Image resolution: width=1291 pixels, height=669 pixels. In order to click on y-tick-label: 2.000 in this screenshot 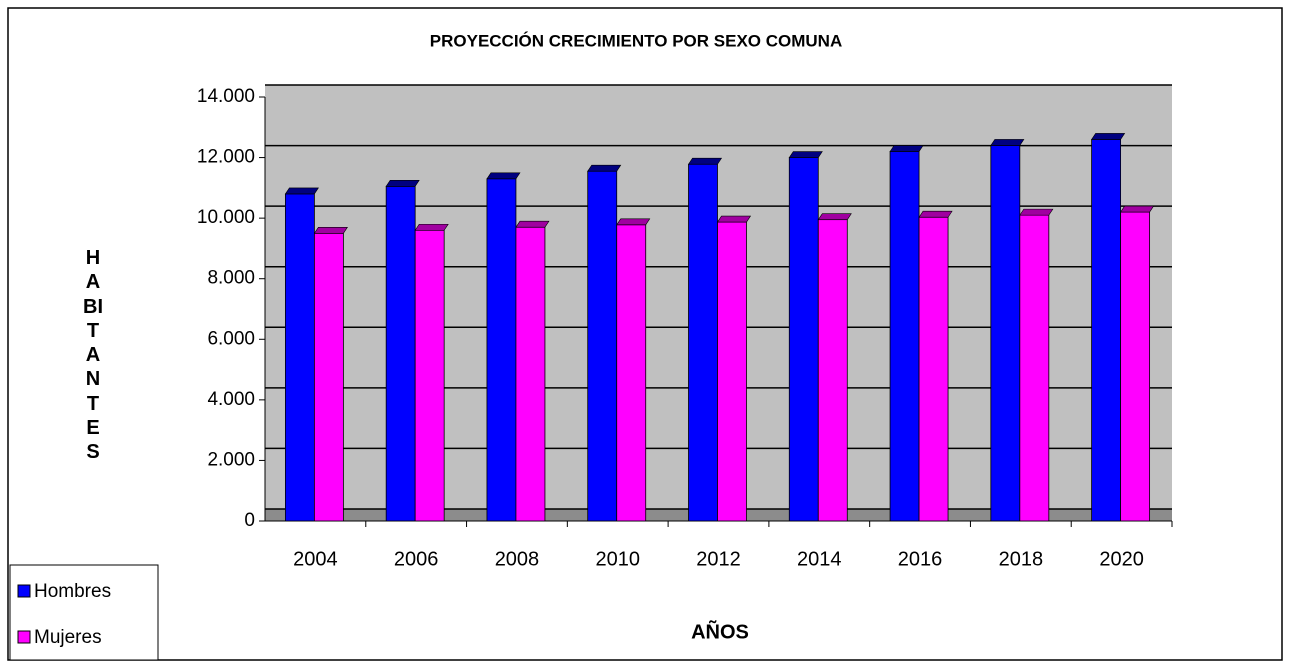, I will do `click(231, 459)`.